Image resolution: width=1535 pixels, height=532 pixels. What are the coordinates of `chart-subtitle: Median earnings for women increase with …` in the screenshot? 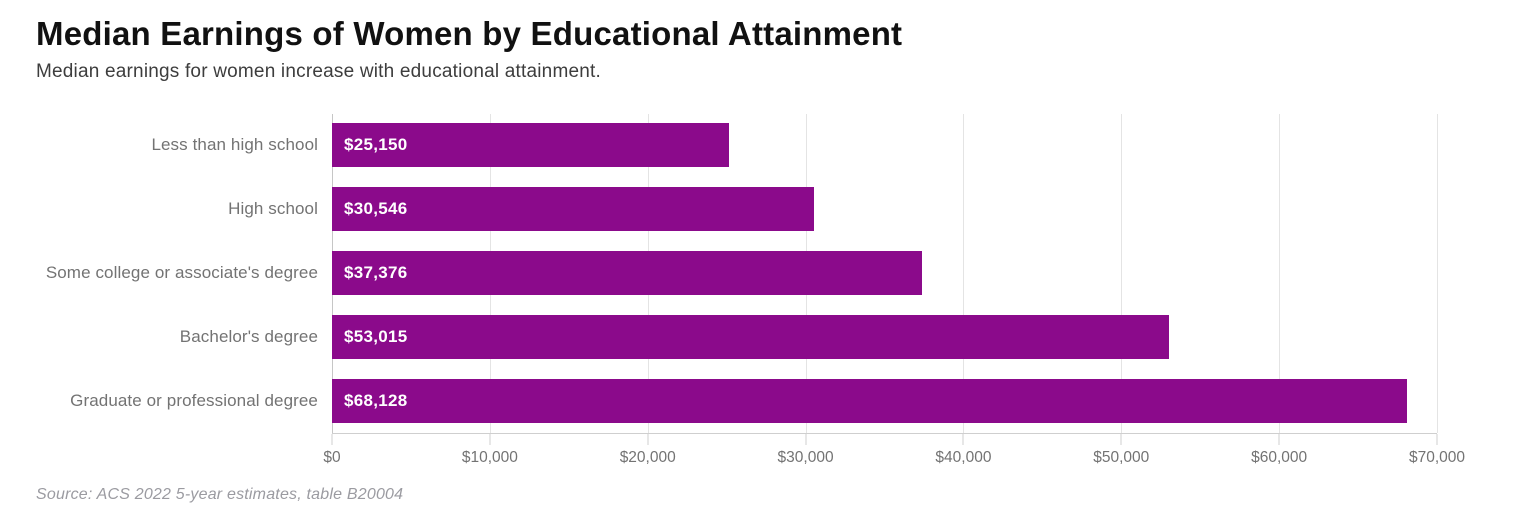 It's located at (318, 71).